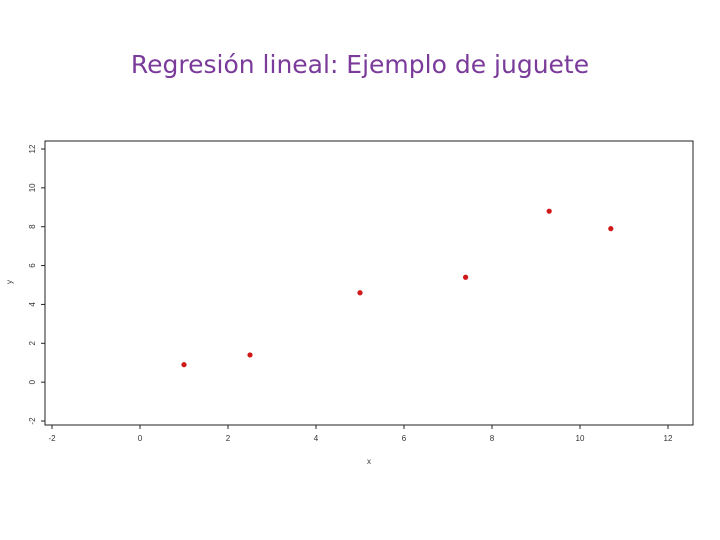  Describe the element at coordinates (404, 438) in the screenshot. I see `x-tick-label: 6` at that location.